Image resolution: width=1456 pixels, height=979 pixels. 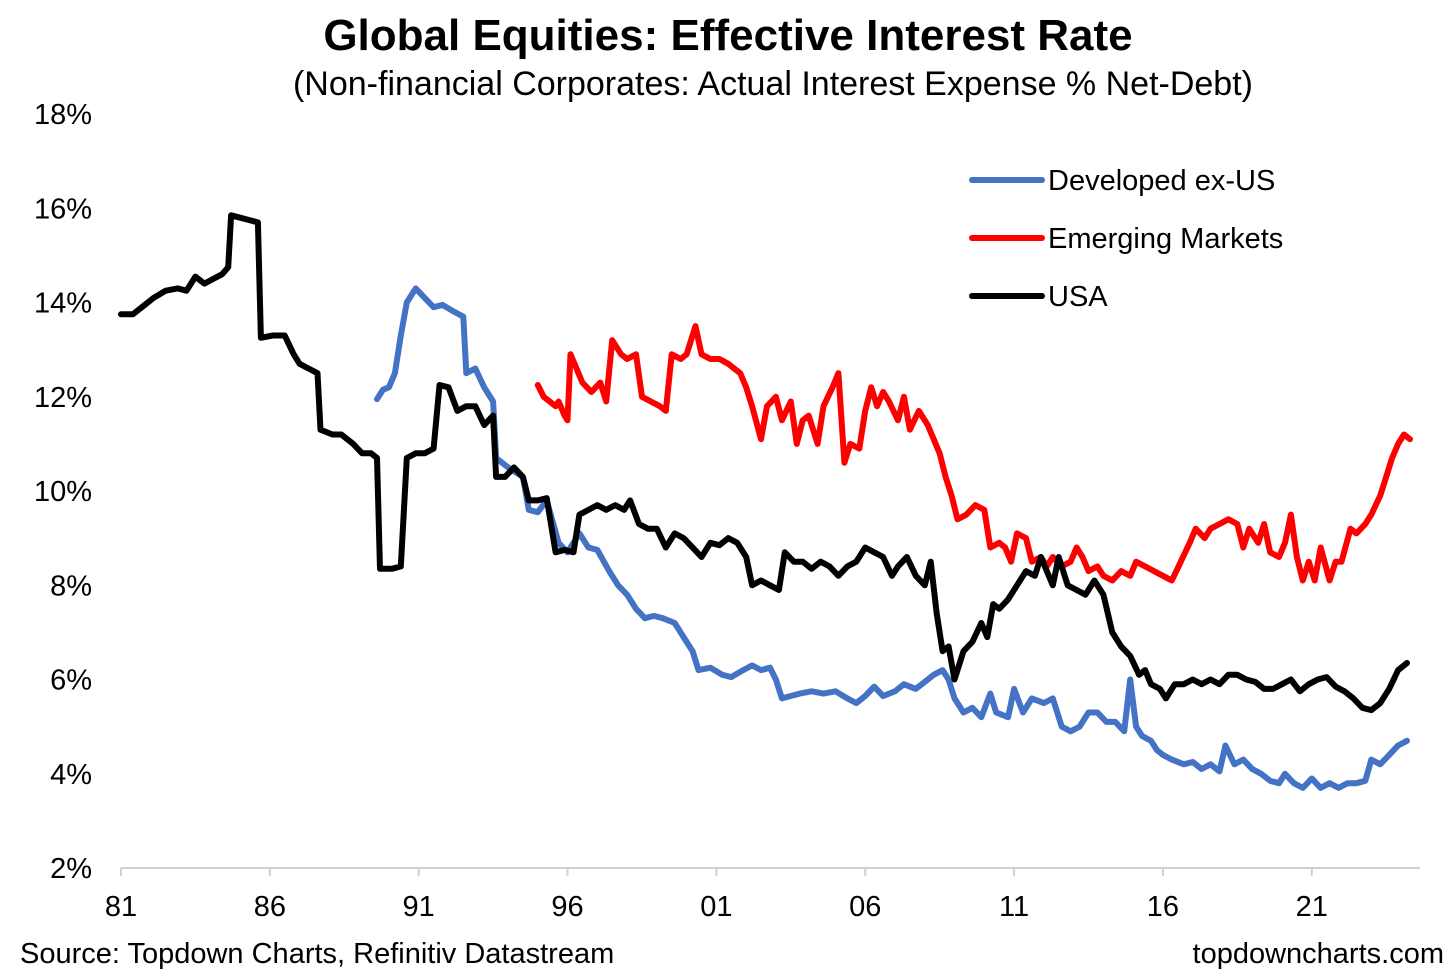 I want to click on x-tick-label: 21, so click(x=1312, y=907).